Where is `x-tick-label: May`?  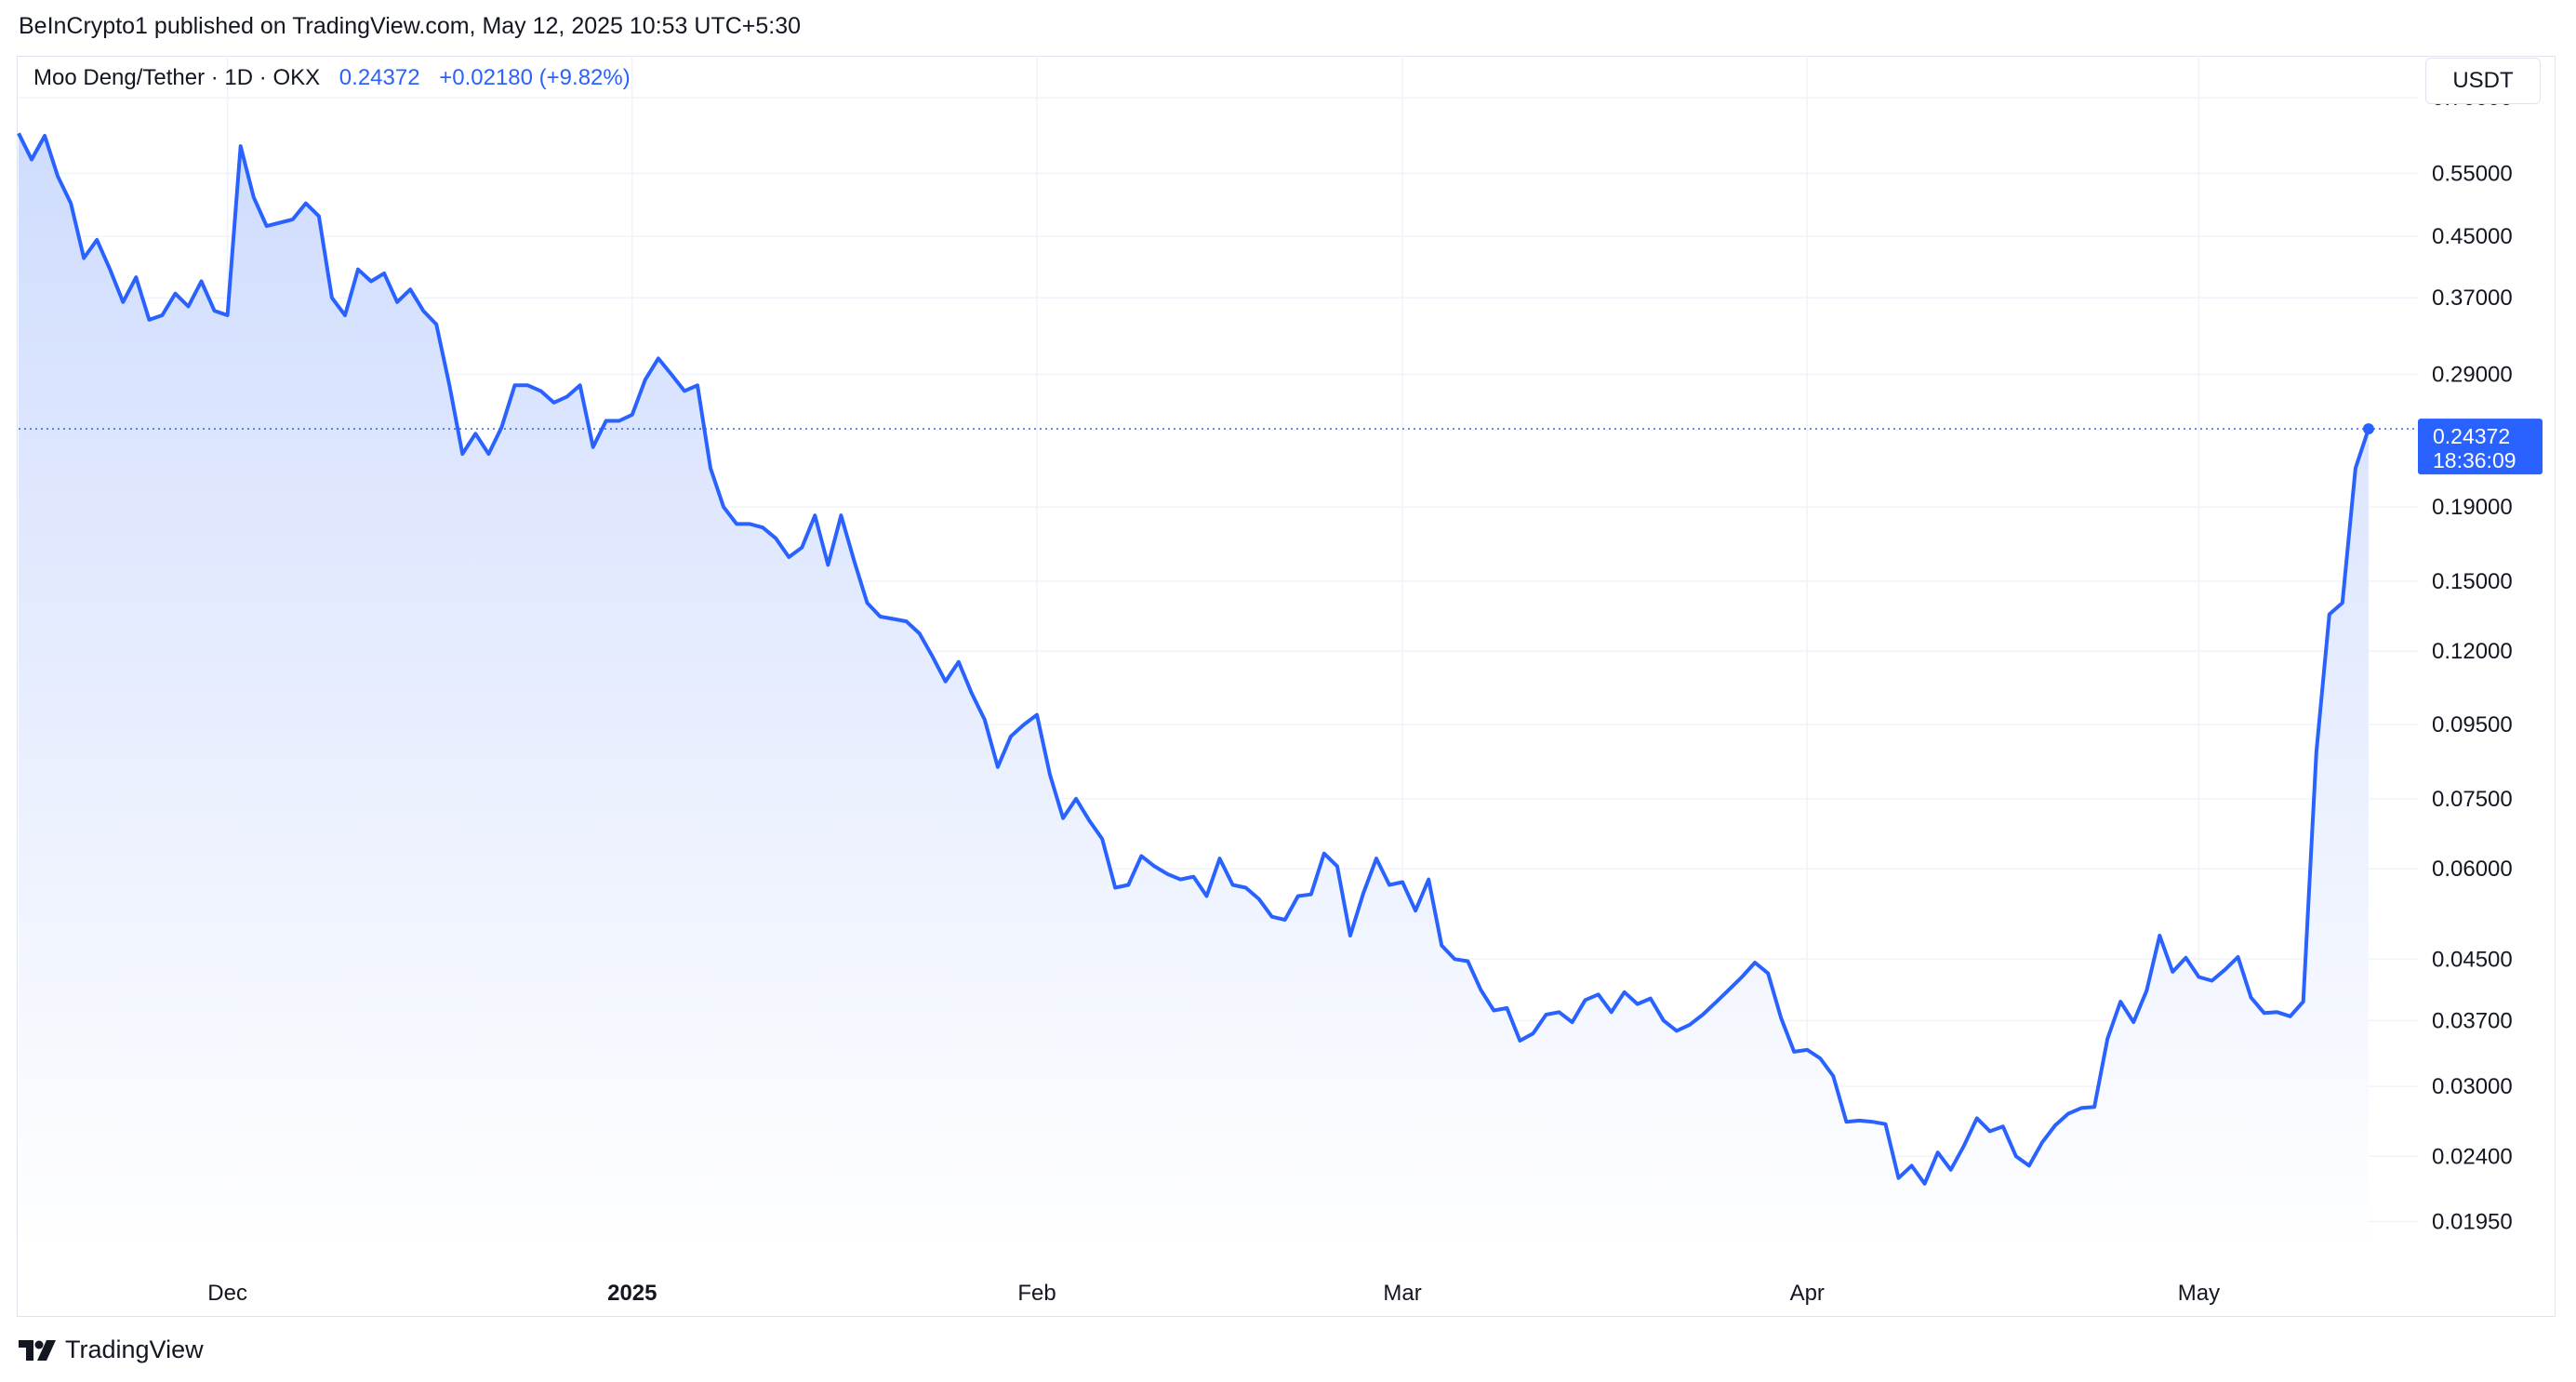
x-tick-label: May is located at coordinates (2199, 1294).